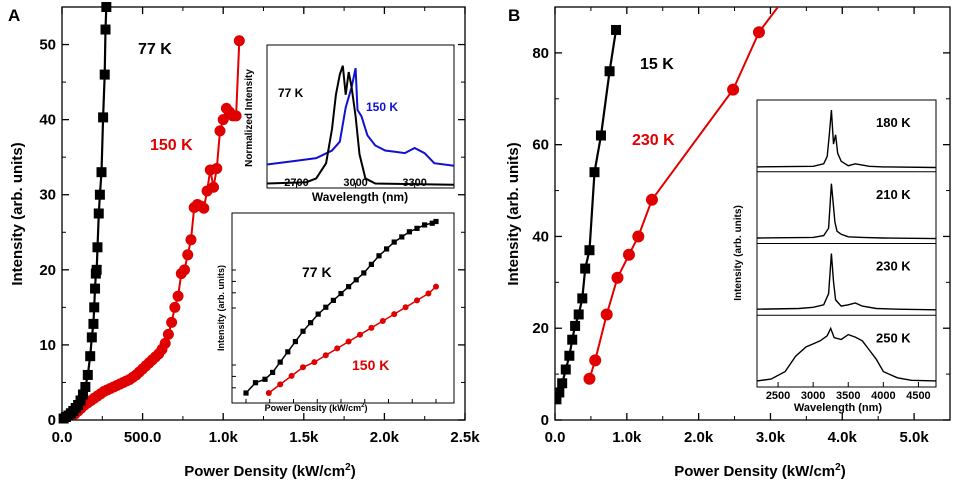  I want to click on y-tick-label: 30, so click(47, 195).